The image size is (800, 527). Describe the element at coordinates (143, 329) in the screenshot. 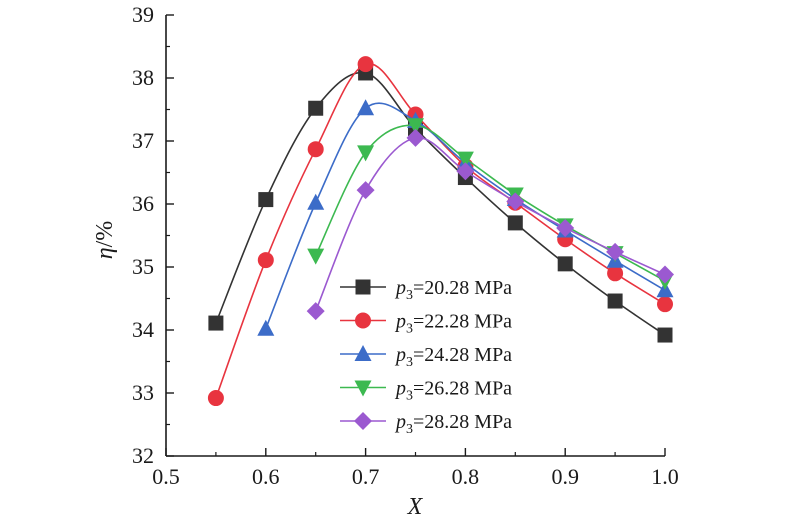

I see `y-tick-label: 34` at that location.